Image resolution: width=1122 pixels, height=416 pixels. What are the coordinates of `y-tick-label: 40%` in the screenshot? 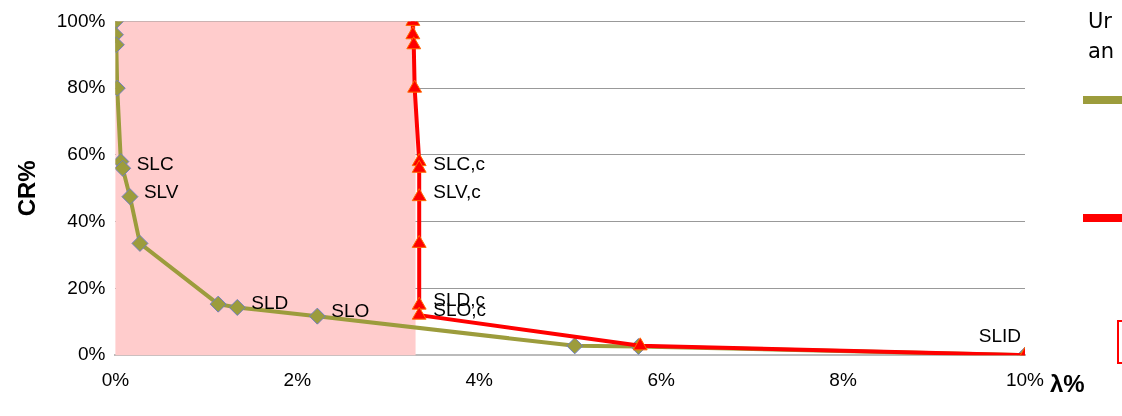 It's located at (86, 220).